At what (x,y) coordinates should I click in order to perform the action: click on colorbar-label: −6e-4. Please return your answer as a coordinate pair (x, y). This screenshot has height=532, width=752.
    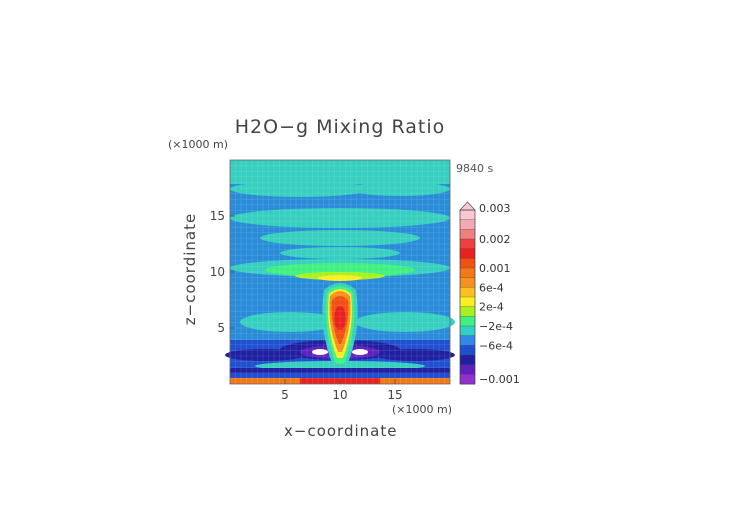
    Looking at the image, I should click on (496, 345).